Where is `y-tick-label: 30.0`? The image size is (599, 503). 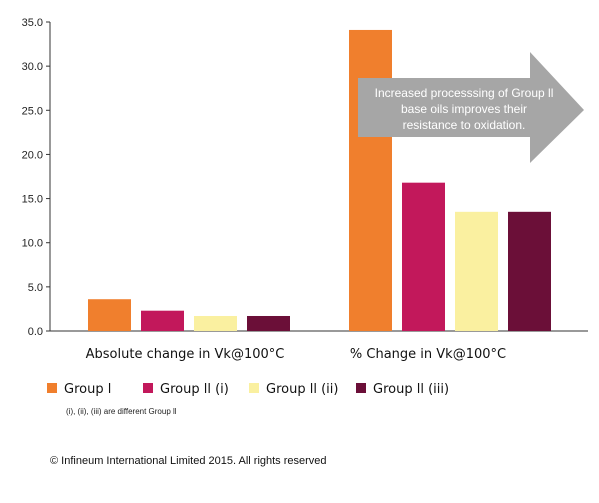 y-tick-label: 30.0 is located at coordinates (32, 67).